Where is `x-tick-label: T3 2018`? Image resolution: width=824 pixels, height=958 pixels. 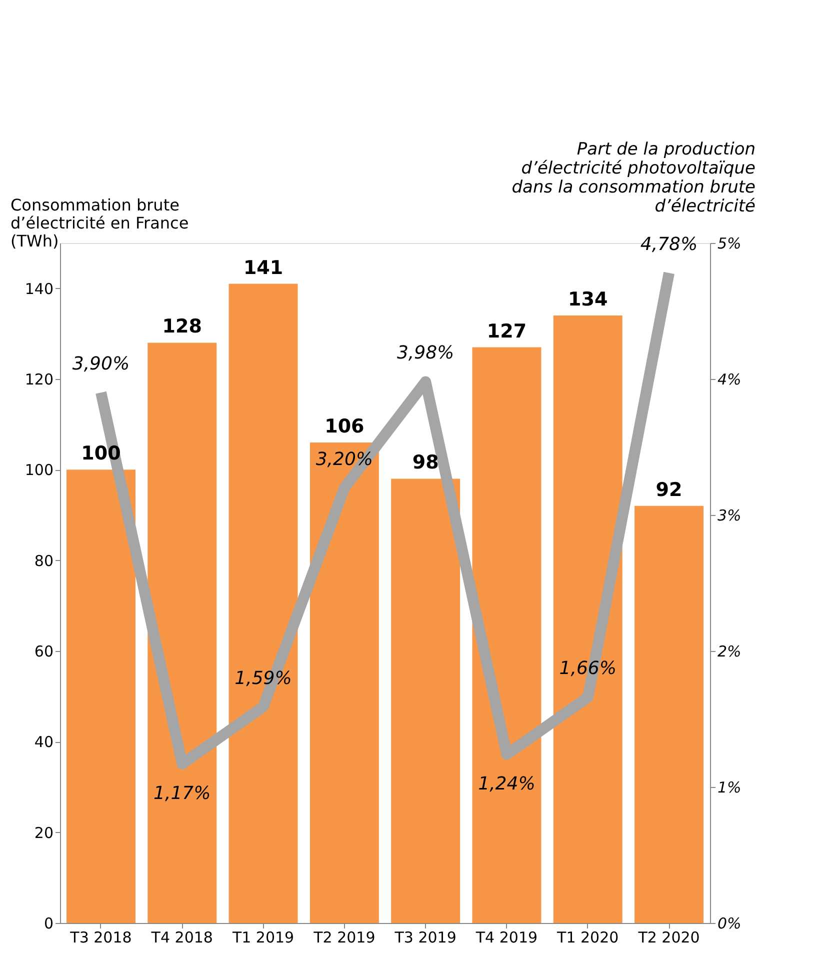 x-tick-label: T3 2018 is located at coordinates (100, 937).